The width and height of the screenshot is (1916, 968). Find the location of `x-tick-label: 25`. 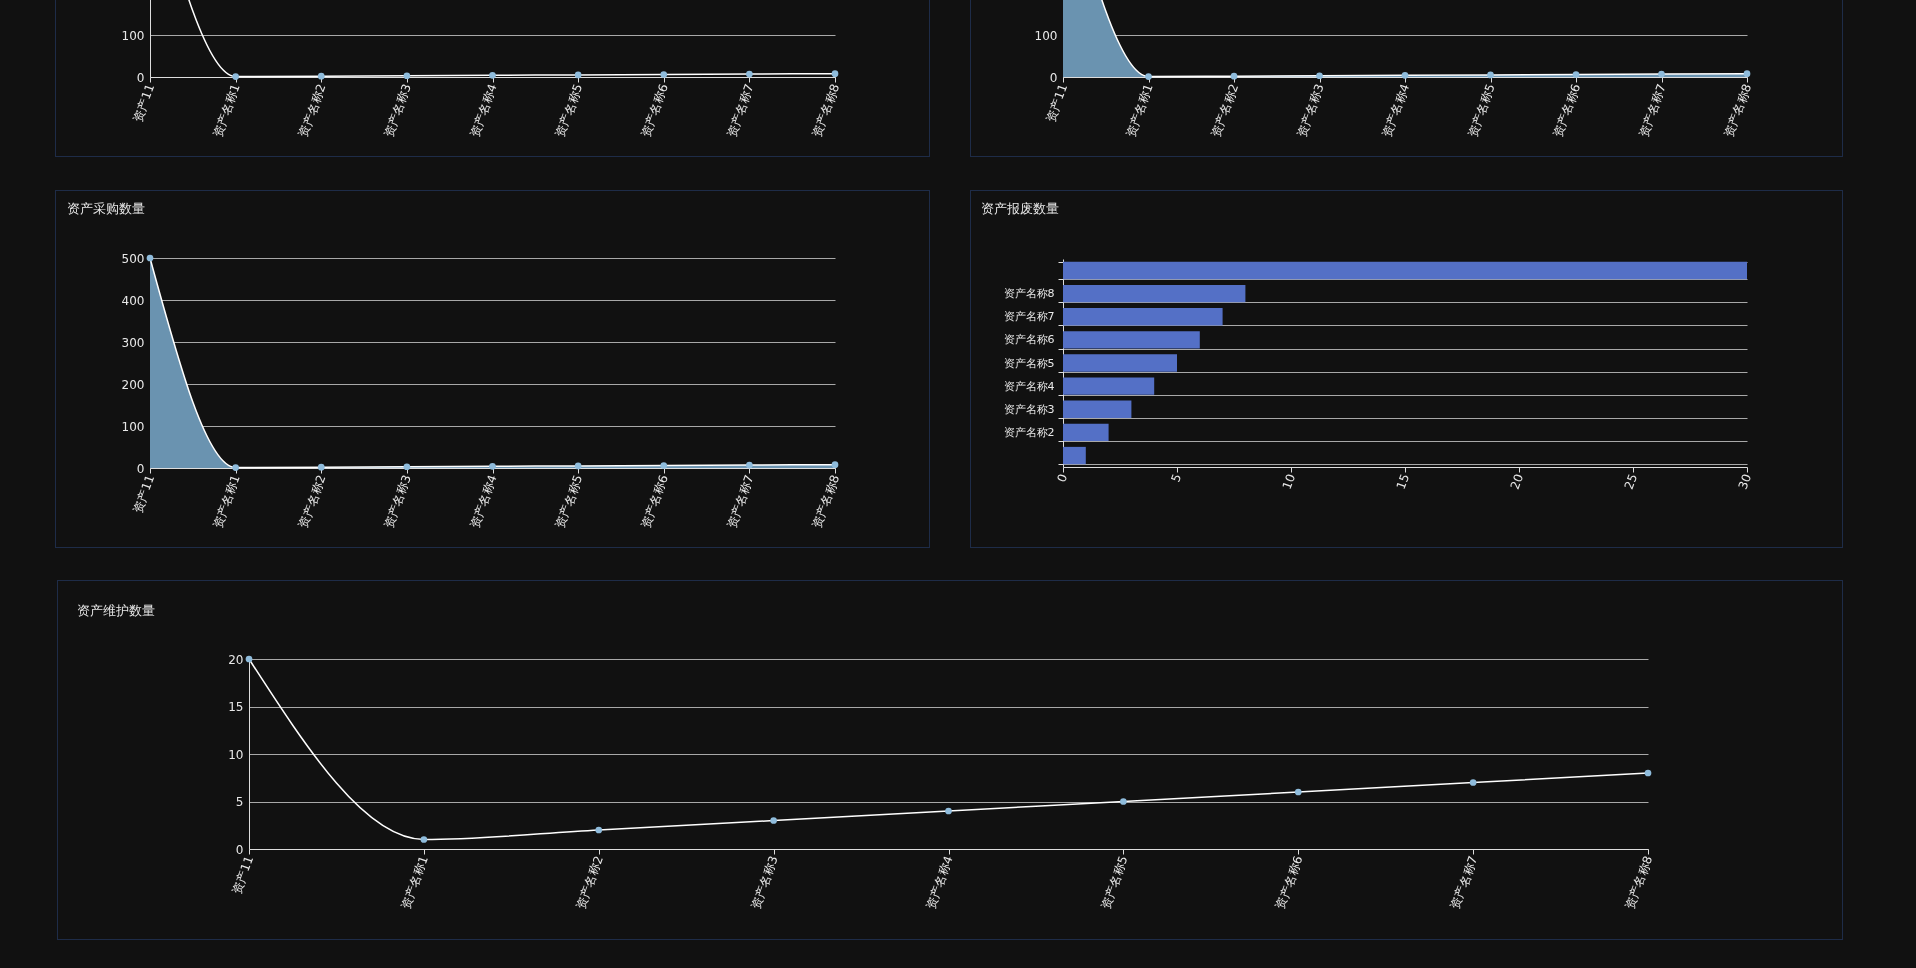

x-tick-label: 25 is located at coordinates (1631, 482).